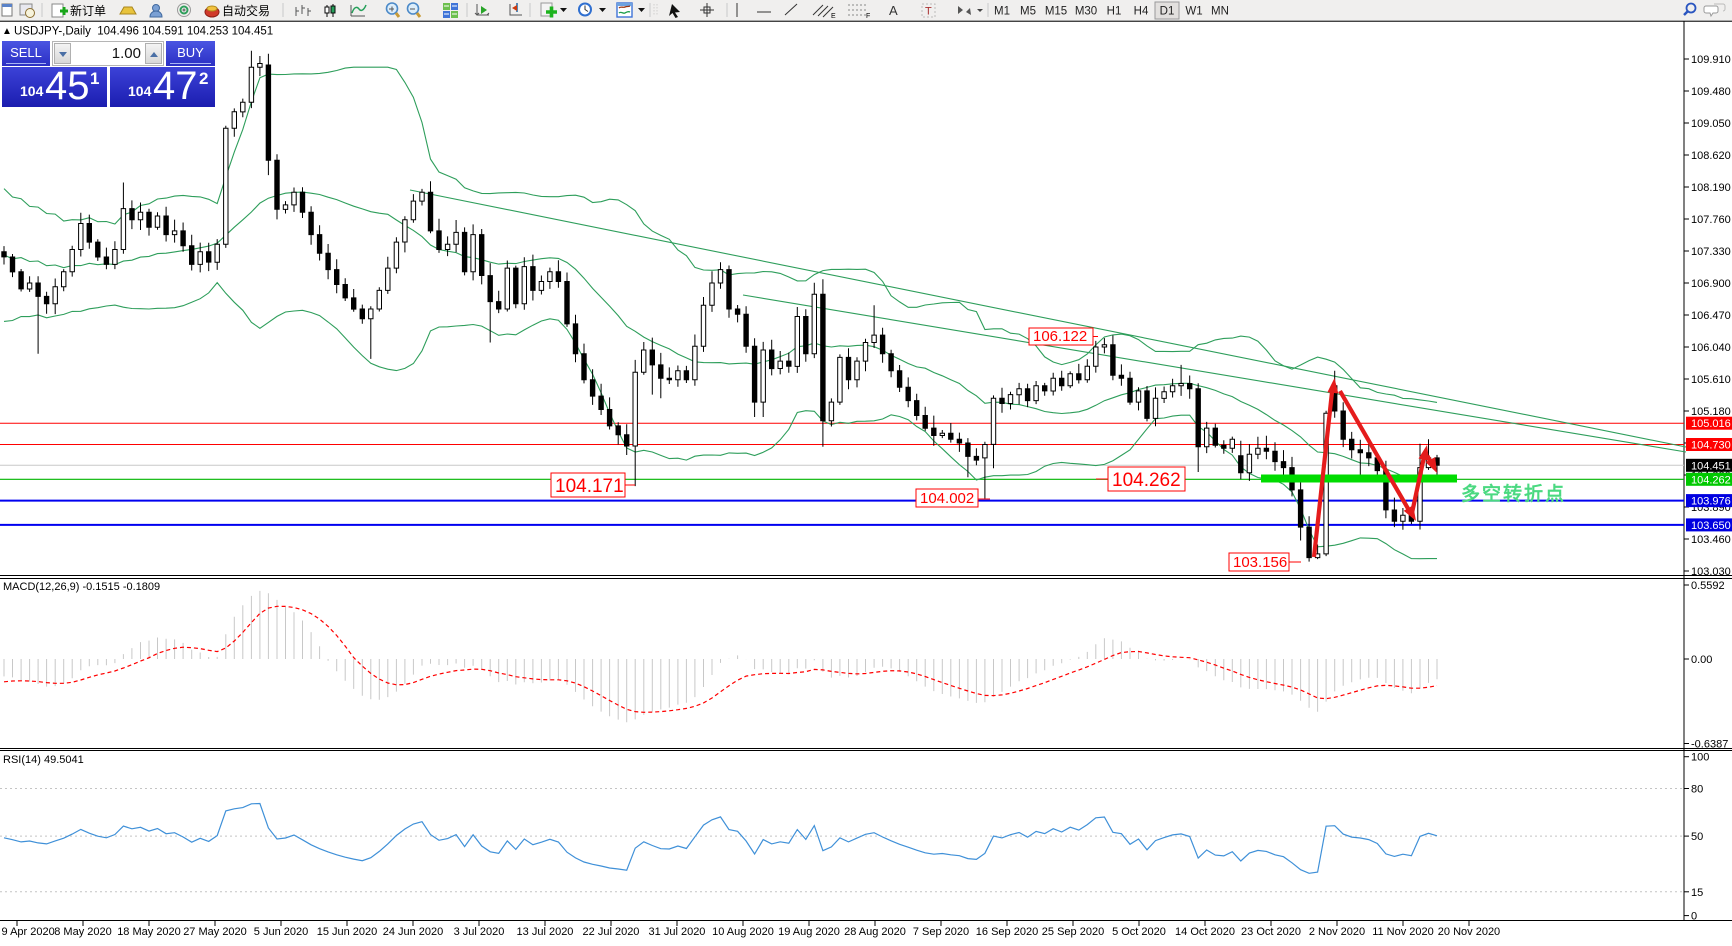 This screenshot has height=946, width=1732. What do you see at coordinates (1141, 12) in the screenshot?
I see `svg-text: H4` at bounding box center [1141, 12].